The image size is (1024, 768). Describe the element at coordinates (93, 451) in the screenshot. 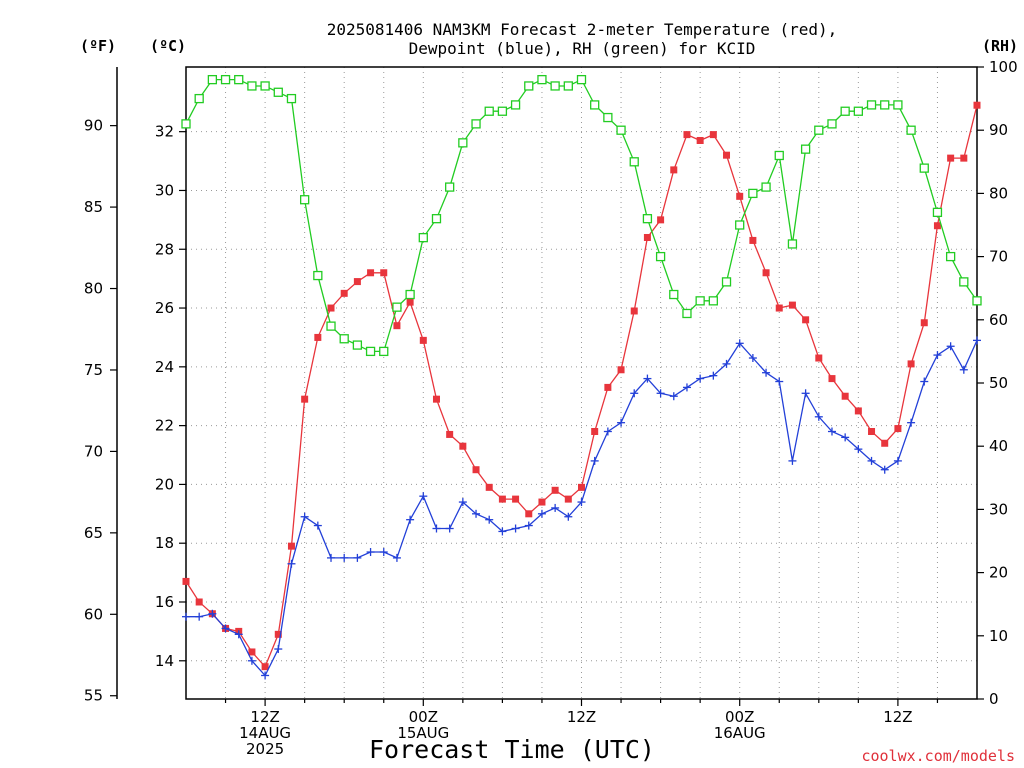

I see `fahrenheit-tick-label: 70` at that location.